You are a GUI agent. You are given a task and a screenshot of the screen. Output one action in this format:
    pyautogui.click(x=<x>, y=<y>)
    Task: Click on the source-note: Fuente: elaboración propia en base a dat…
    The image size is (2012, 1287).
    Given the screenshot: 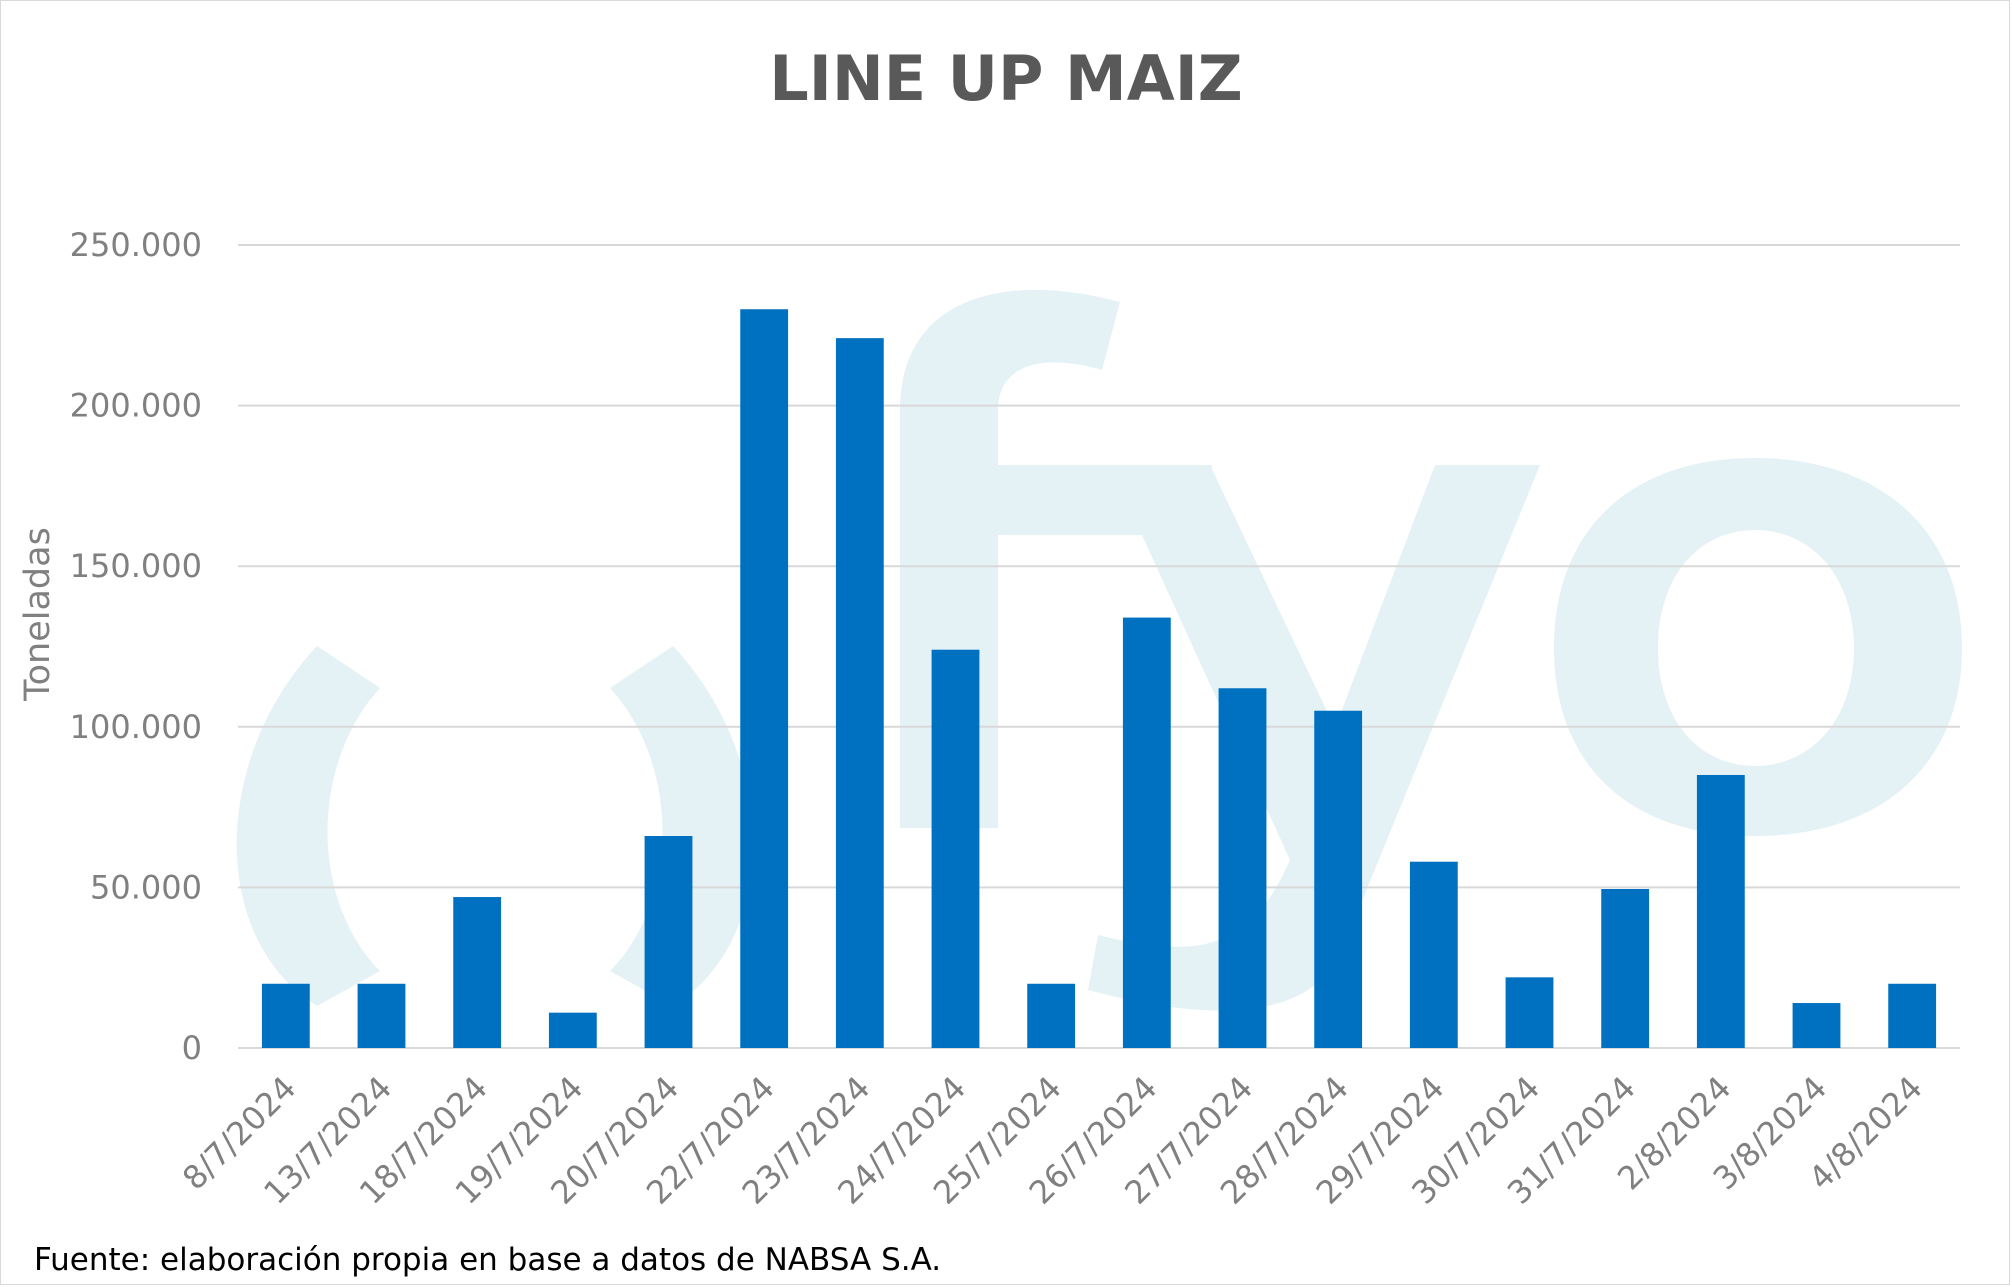 What is the action you would take?
    pyautogui.click(x=488, y=1260)
    